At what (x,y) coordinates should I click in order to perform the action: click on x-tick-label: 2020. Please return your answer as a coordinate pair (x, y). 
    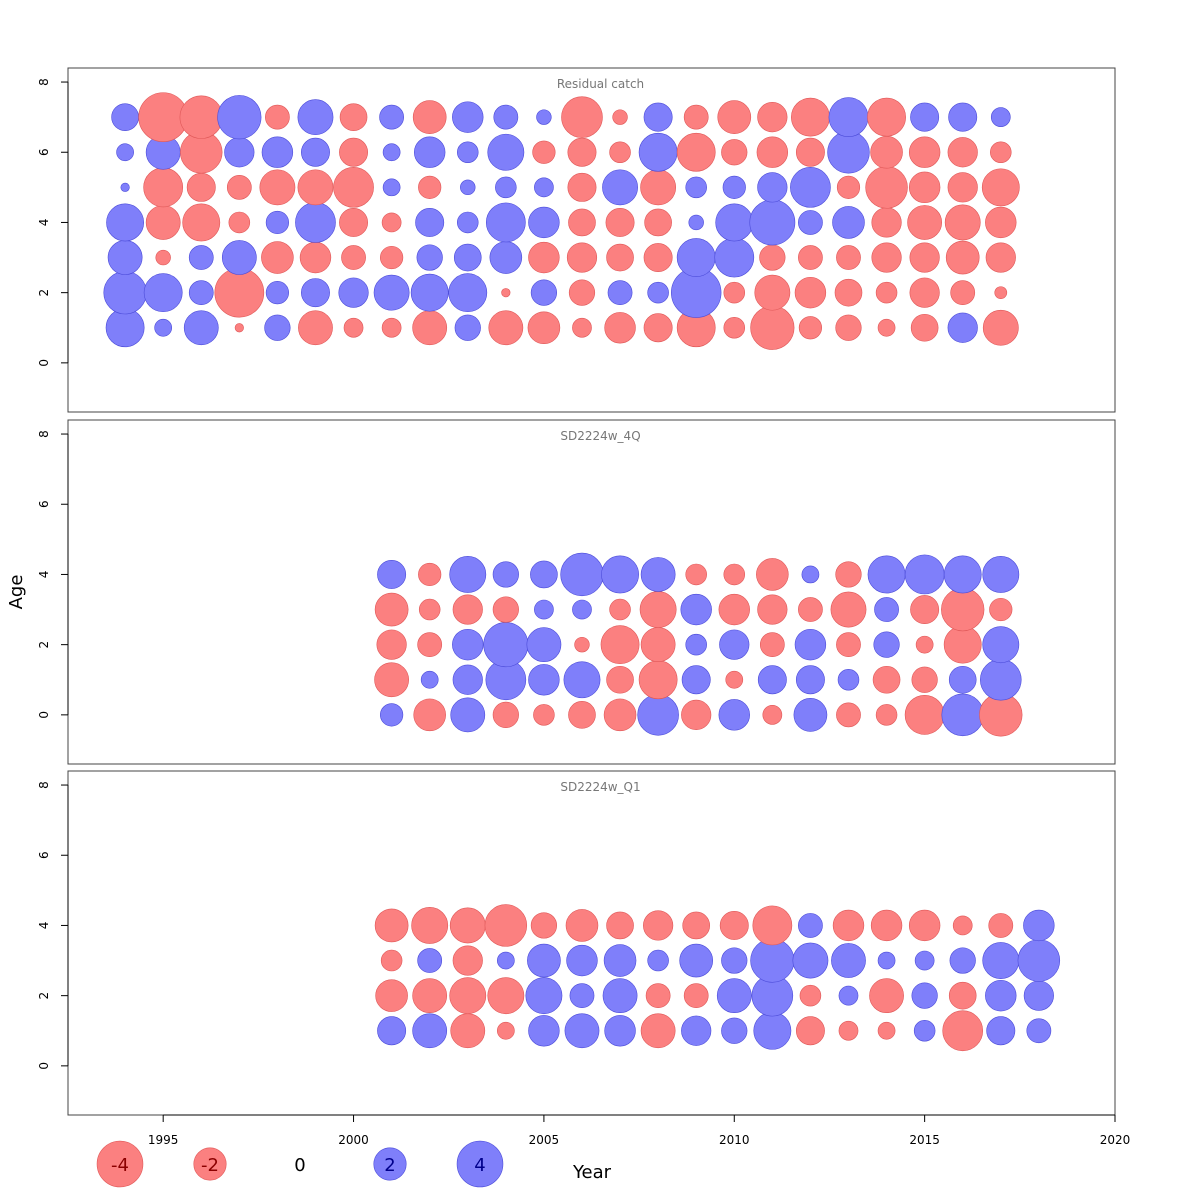
    Looking at the image, I should click on (1115, 1140).